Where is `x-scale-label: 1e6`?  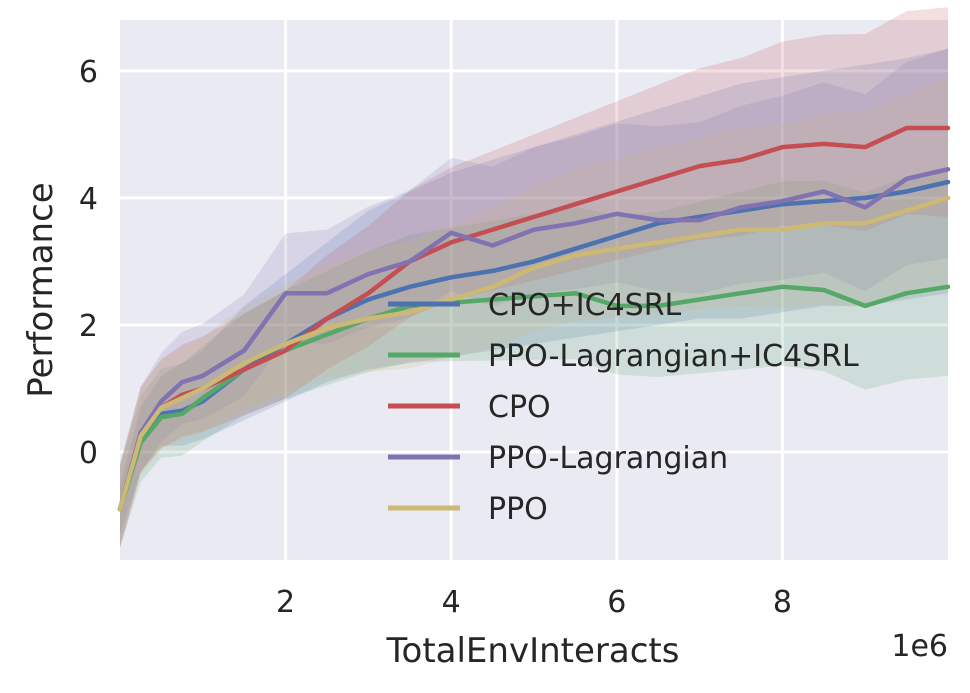
x-scale-label: 1e6 is located at coordinates (919, 646).